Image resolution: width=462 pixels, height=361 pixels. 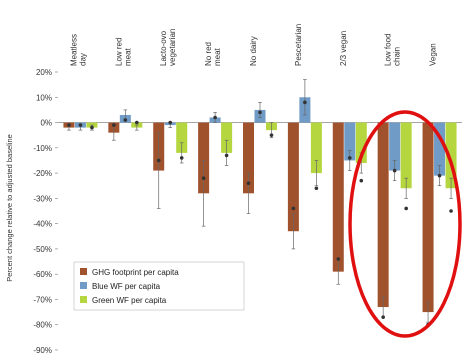 What do you see at coordinates (44, 72) in the screenshot?
I see `y-tick-label: 20%` at bounding box center [44, 72].